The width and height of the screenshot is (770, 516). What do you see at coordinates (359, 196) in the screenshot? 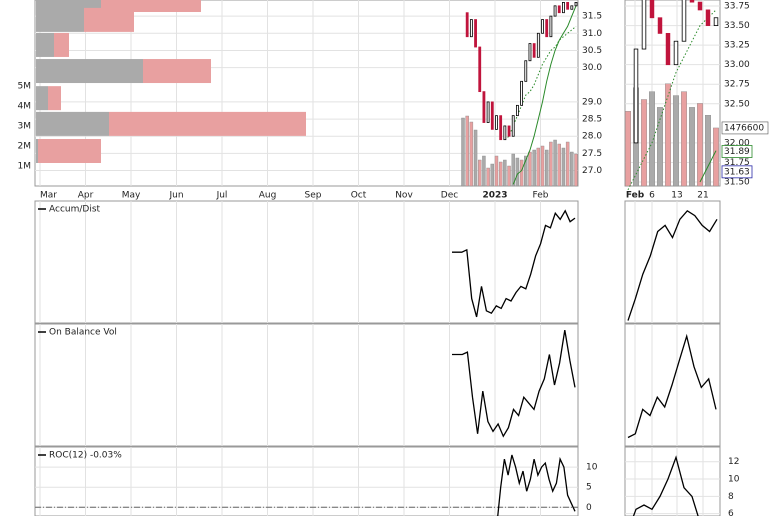
I see `x-tick-label: Oct` at bounding box center [359, 196].